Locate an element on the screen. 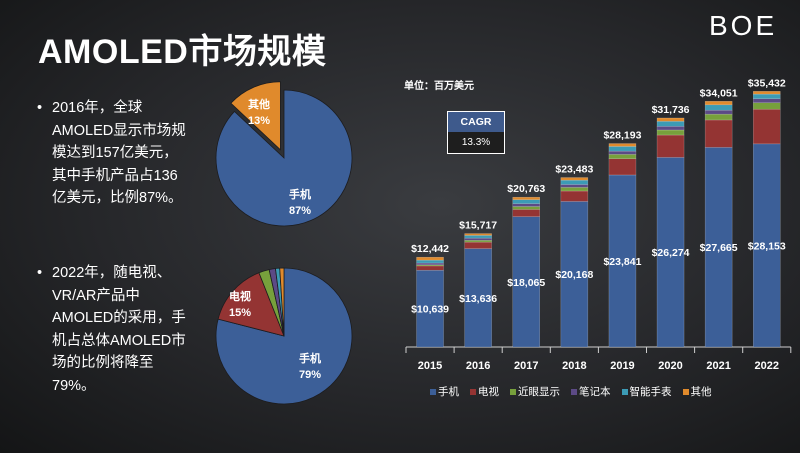  cagr-value: 13.3% is located at coordinates (476, 142).